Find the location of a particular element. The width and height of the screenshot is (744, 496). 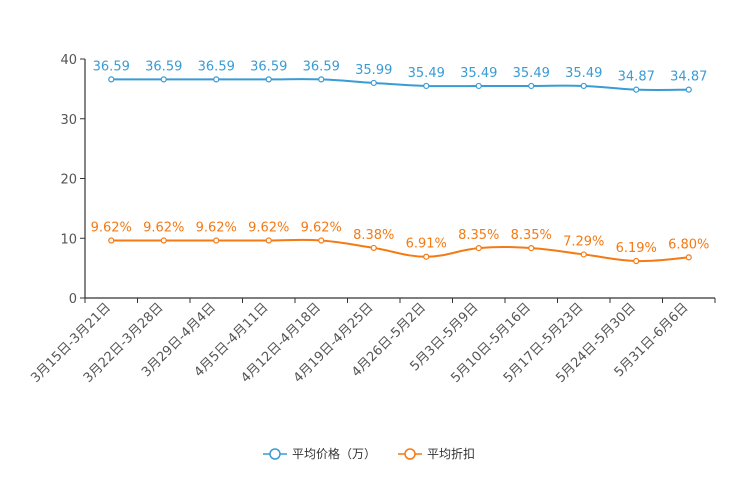

data-label: 7.29% is located at coordinates (583, 241).